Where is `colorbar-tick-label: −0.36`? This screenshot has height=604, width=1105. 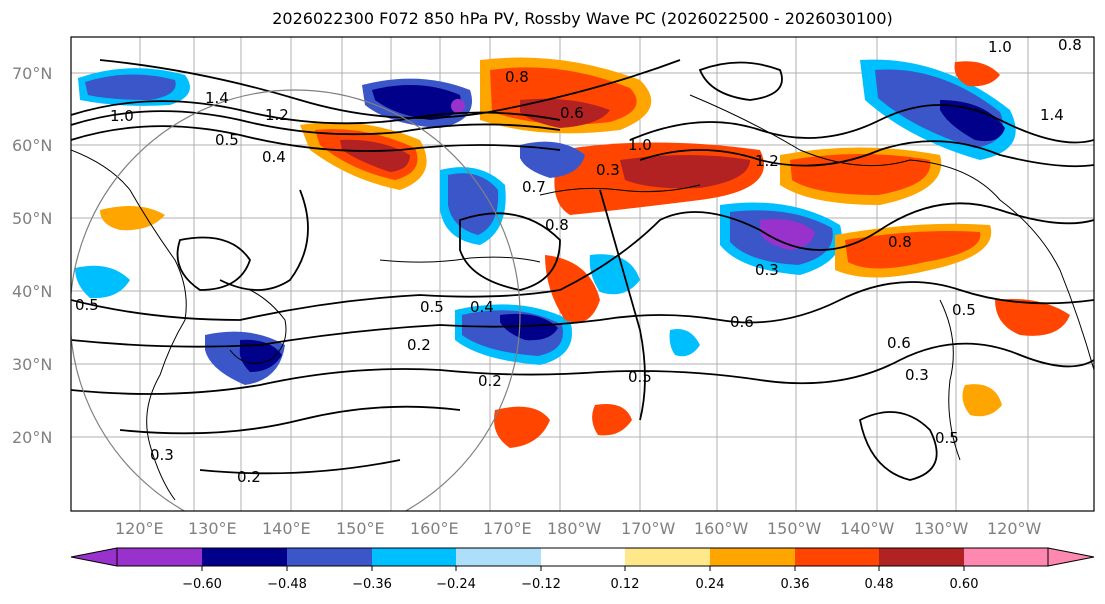 colorbar-tick-label: −0.36 is located at coordinates (372, 584).